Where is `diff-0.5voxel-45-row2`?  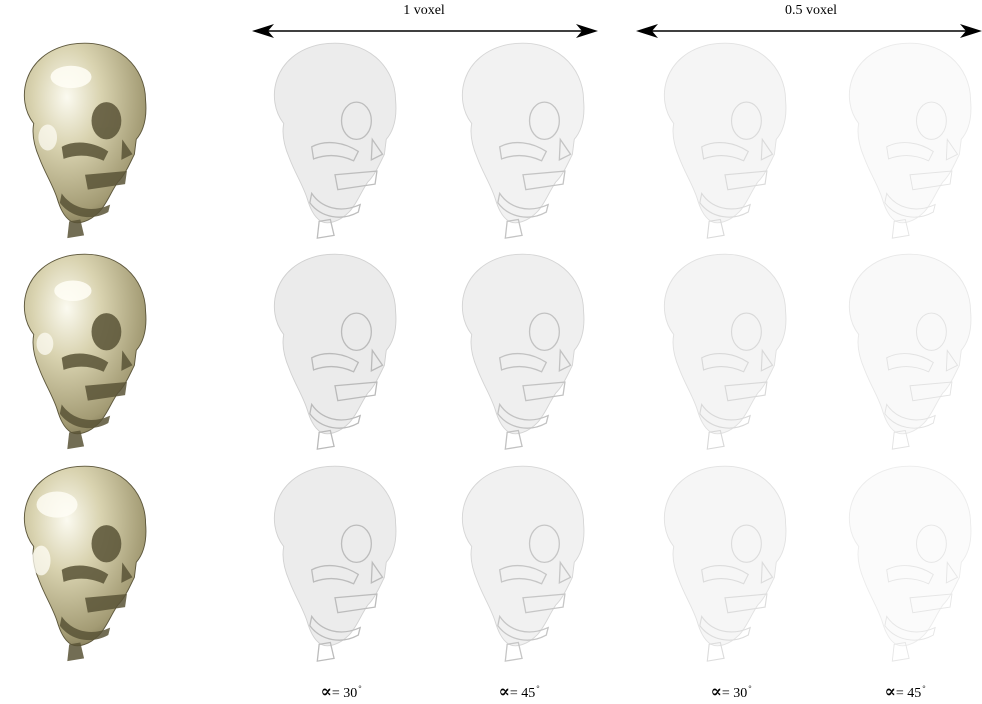
diff-0.5voxel-45-row2 is located at coordinates (903, 348).